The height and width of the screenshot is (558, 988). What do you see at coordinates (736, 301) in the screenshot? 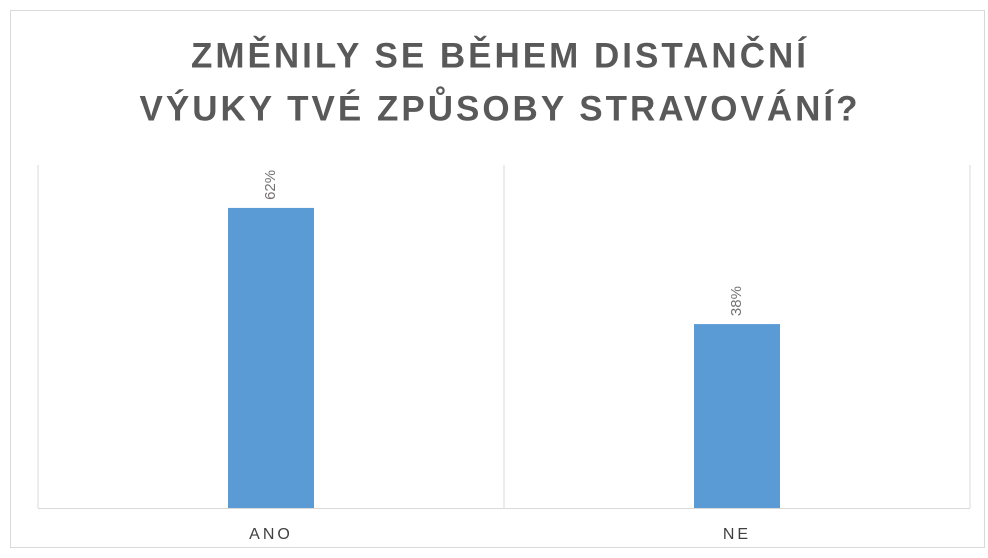
I see `data-label: 38%` at bounding box center [736, 301].